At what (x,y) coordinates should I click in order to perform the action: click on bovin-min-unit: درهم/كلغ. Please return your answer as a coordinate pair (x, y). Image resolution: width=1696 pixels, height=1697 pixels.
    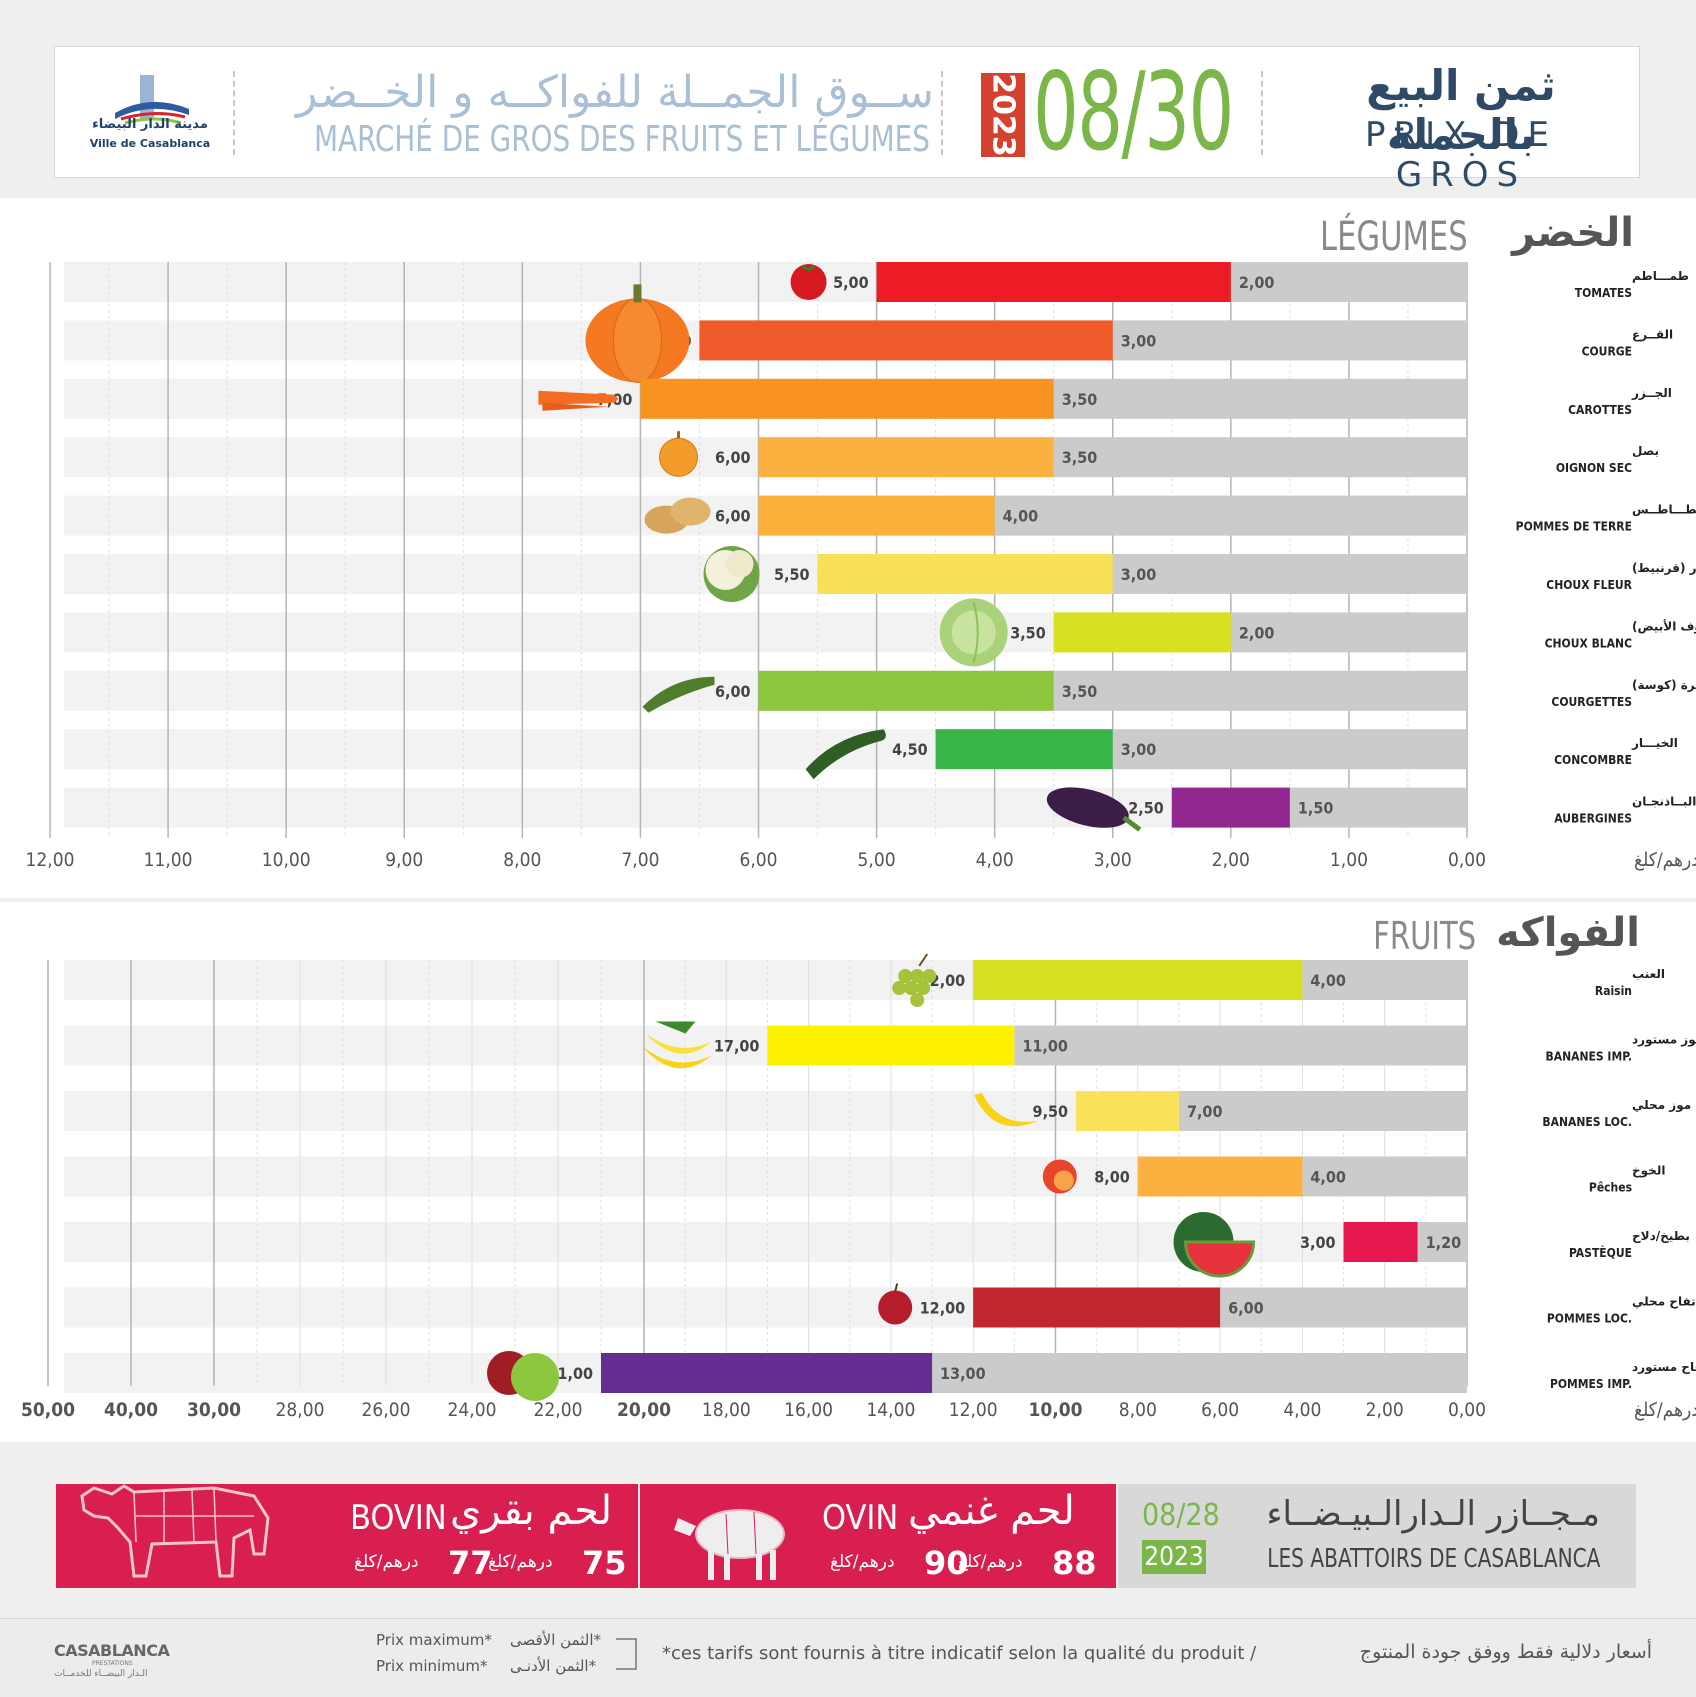
    Looking at the image, I should click on (386, 1562).